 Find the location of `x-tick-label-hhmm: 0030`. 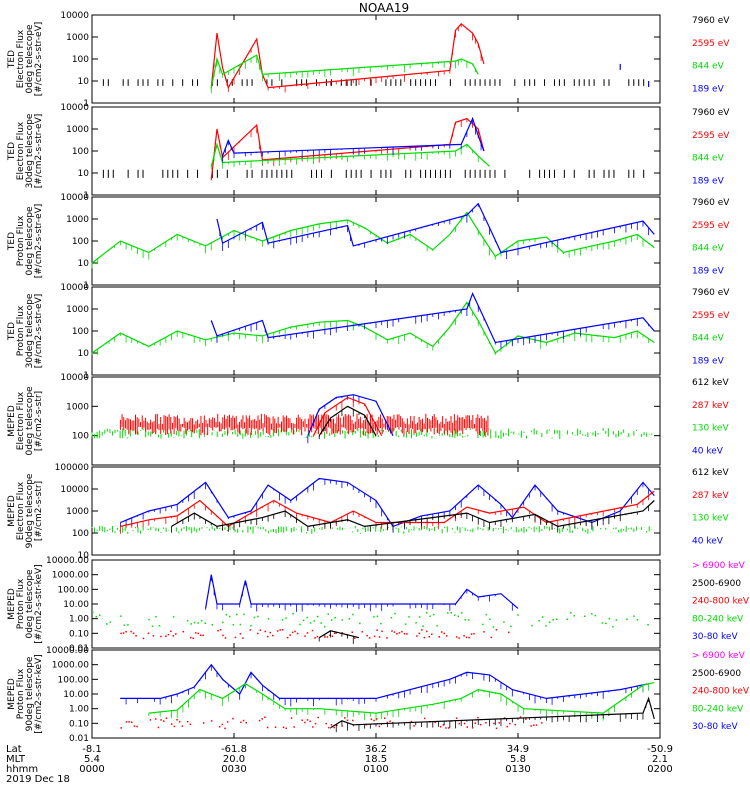

x-tick-label-hhmm: 0030 is located at coordinates (233, 769).